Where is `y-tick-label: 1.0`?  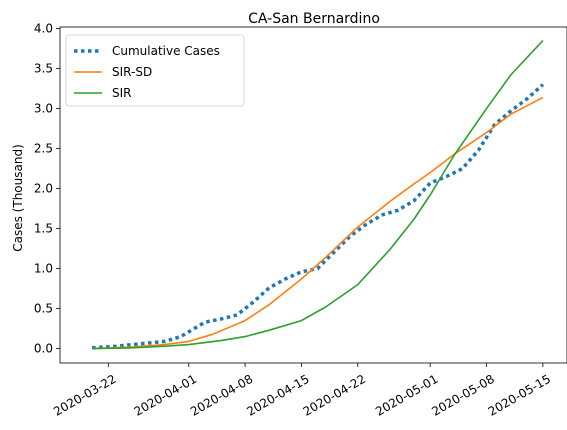
y-tick-label: 1.0 is located at coordinates (43, 269).